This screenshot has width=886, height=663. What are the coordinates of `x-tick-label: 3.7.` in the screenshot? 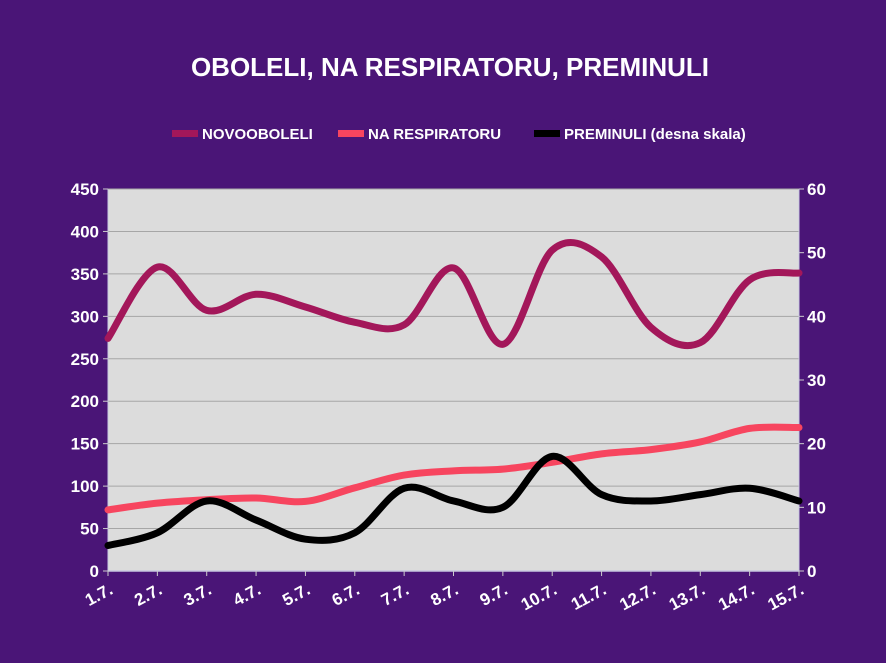 It's located at (198, 595).